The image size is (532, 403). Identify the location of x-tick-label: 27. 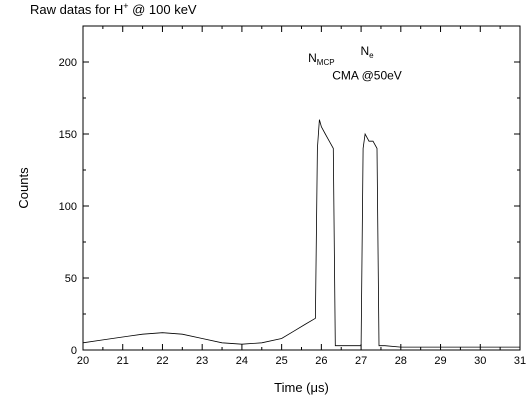
(361, 361).